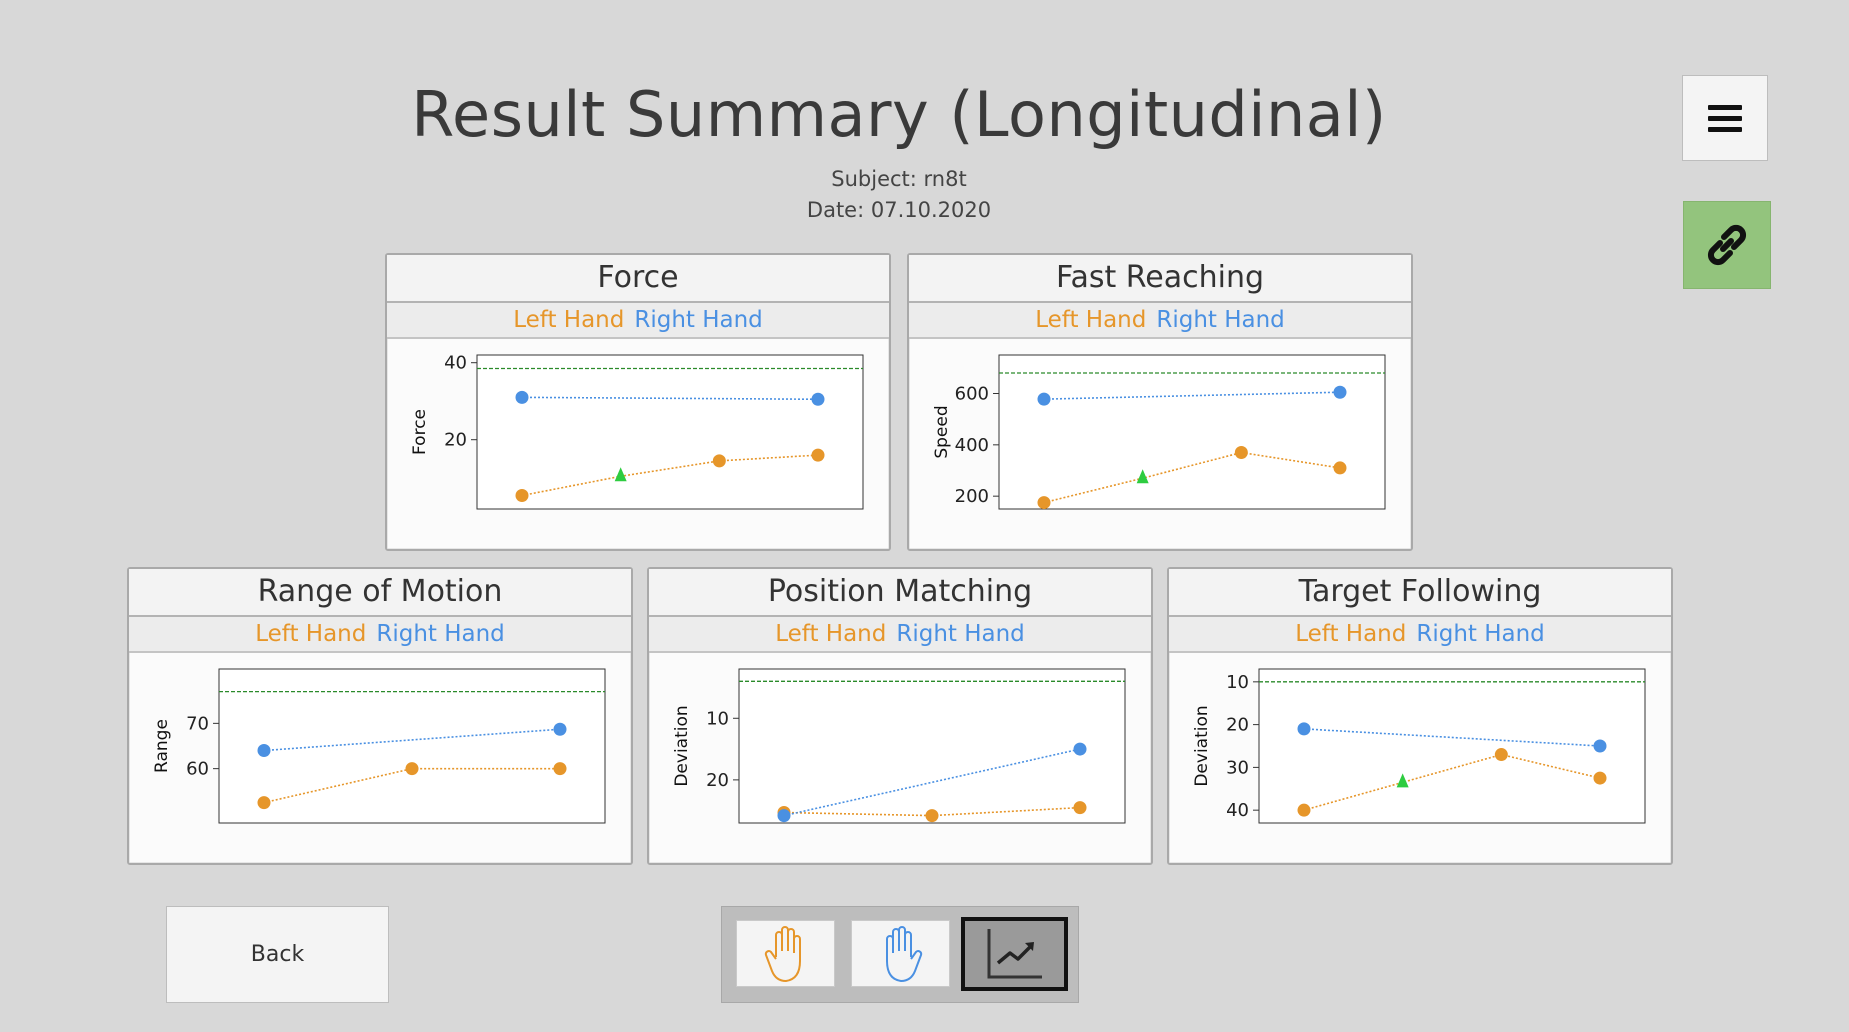 This screenshot has height=1032, width=1849. Describe the element at coordinates (899, 114) in the screenshot. I see `page-title: Result Summary (Longitudinal)` at that location.